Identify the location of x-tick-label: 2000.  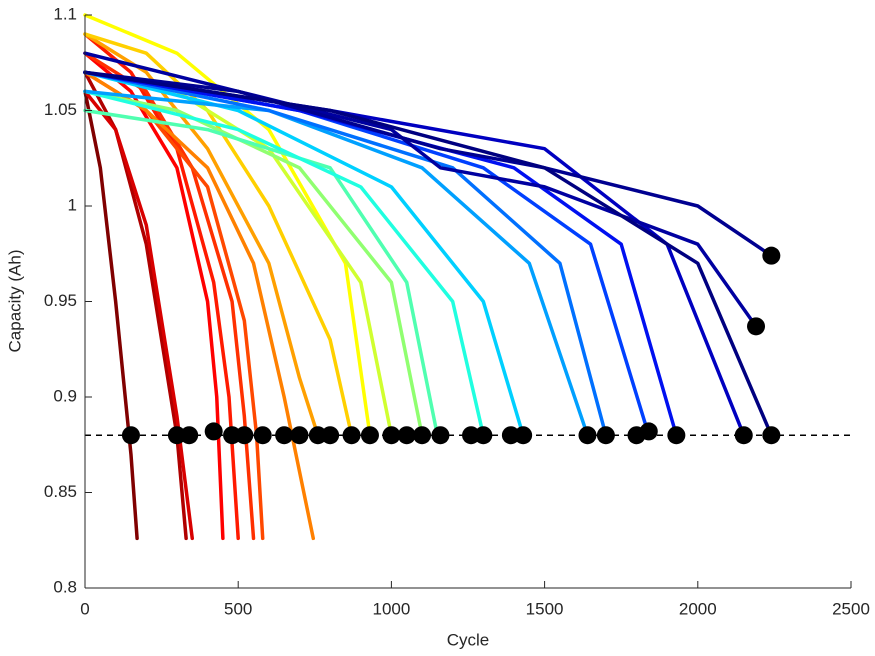
(698, 608).